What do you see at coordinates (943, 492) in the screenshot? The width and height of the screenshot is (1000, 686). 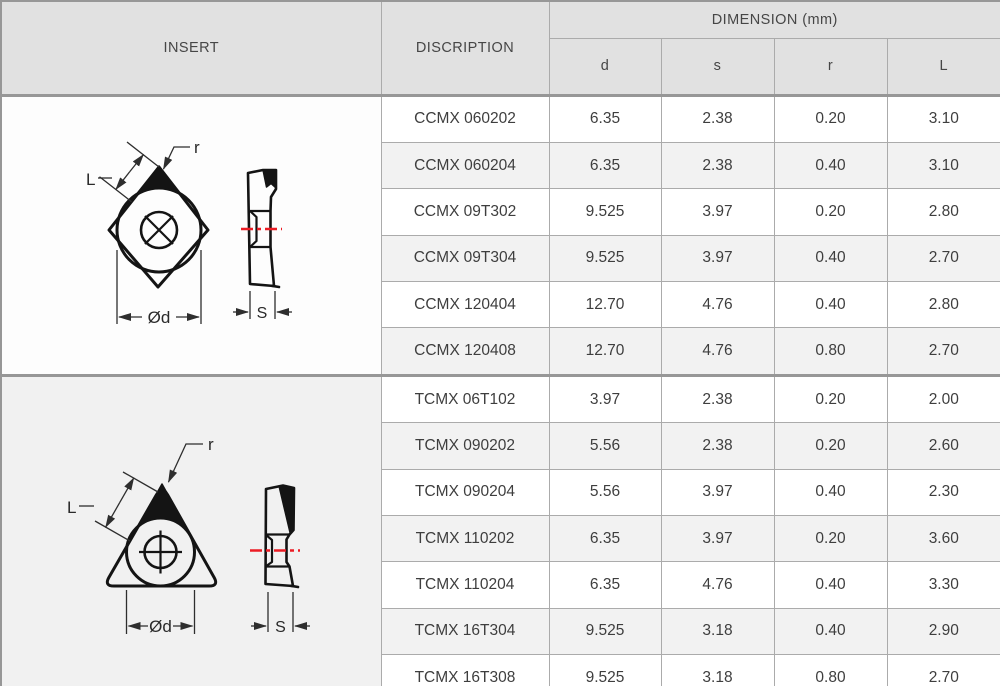 I see `cell-L: 2.30` at bounding box center [943, 492].